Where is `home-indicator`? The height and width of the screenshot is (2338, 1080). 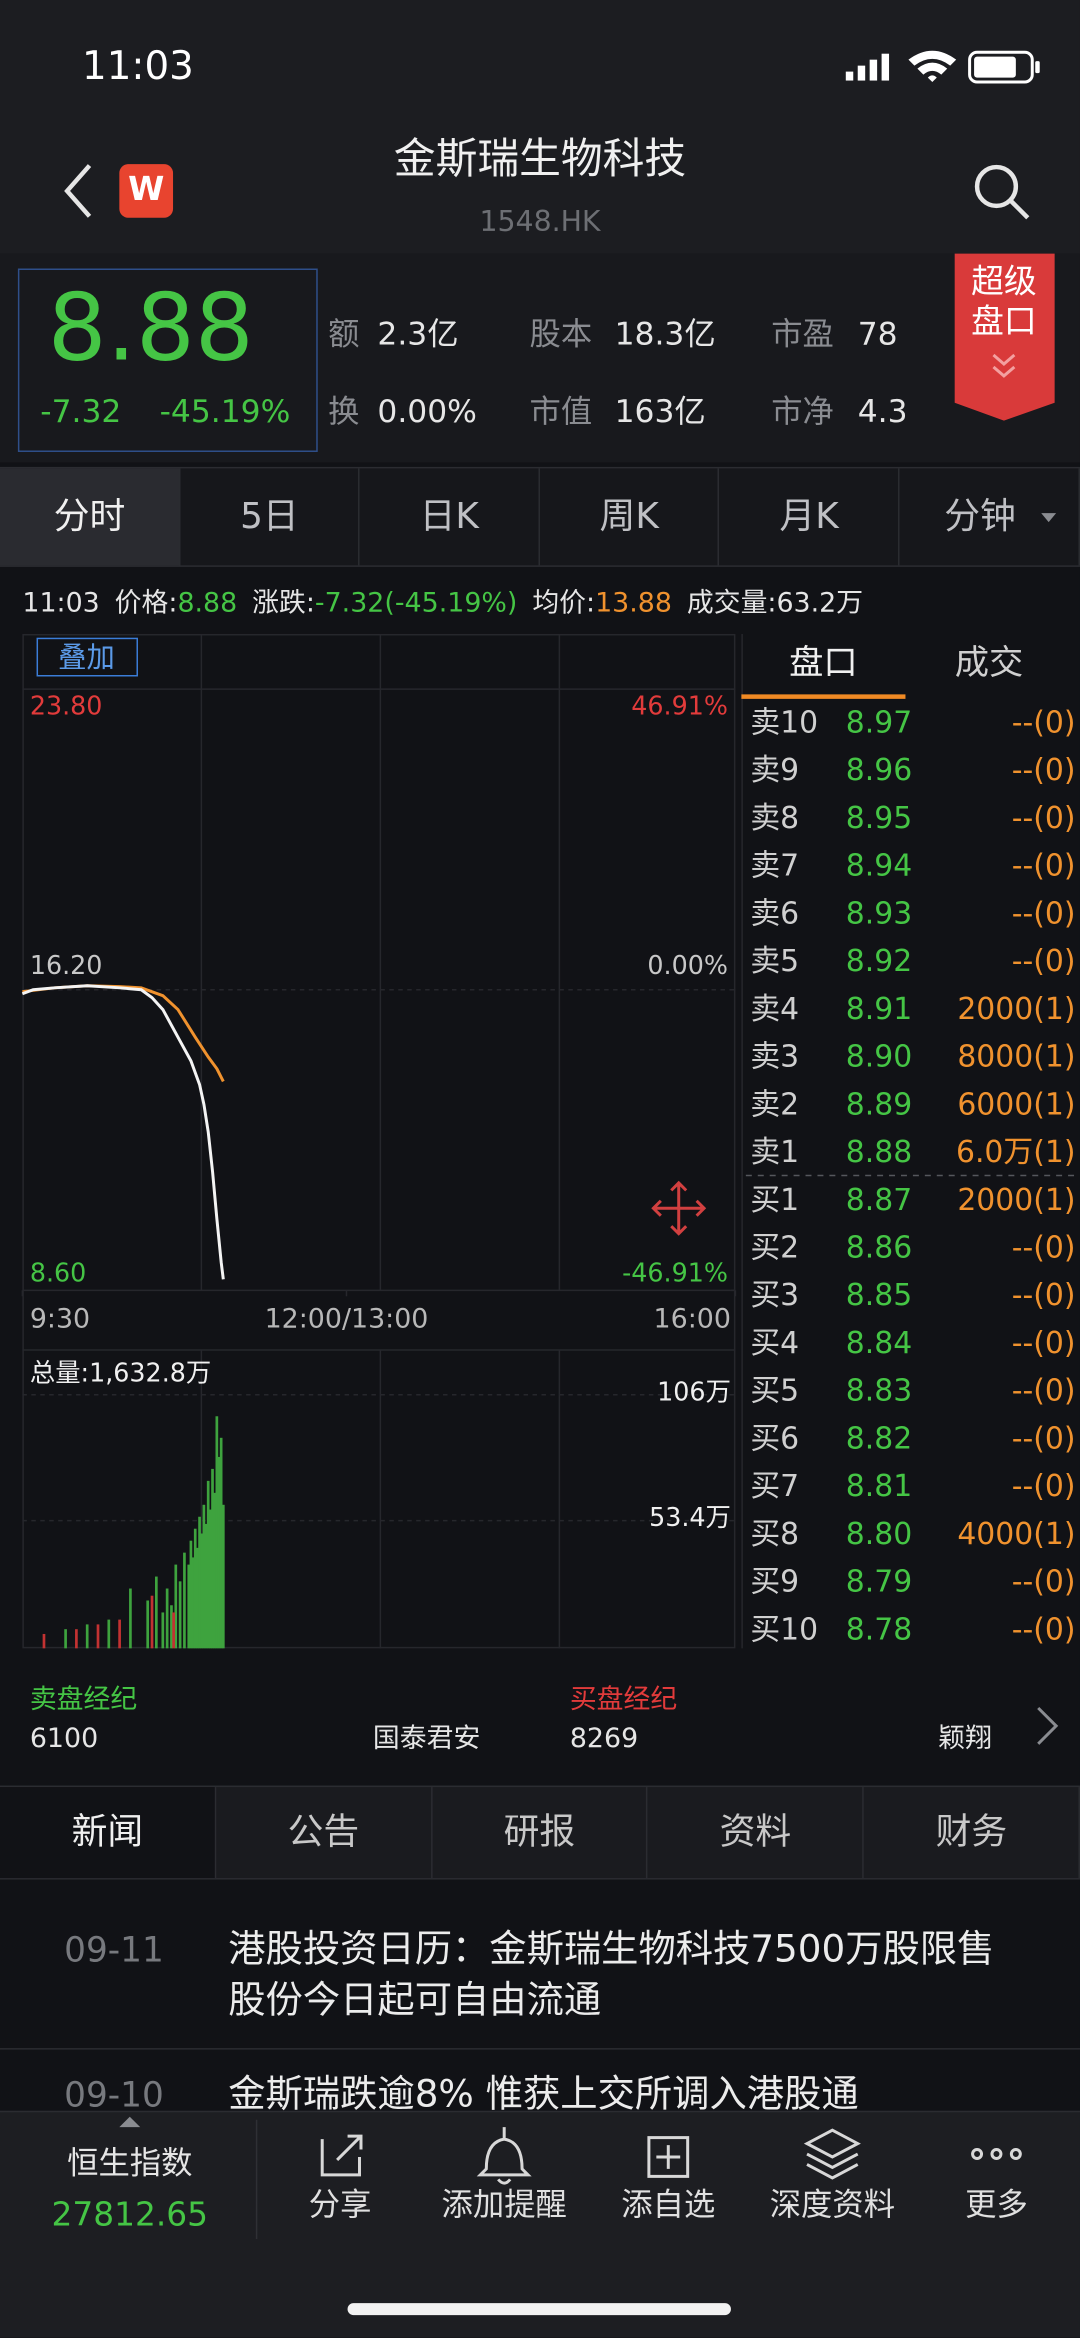 home-indicator is located at coordinates (539, 2309).